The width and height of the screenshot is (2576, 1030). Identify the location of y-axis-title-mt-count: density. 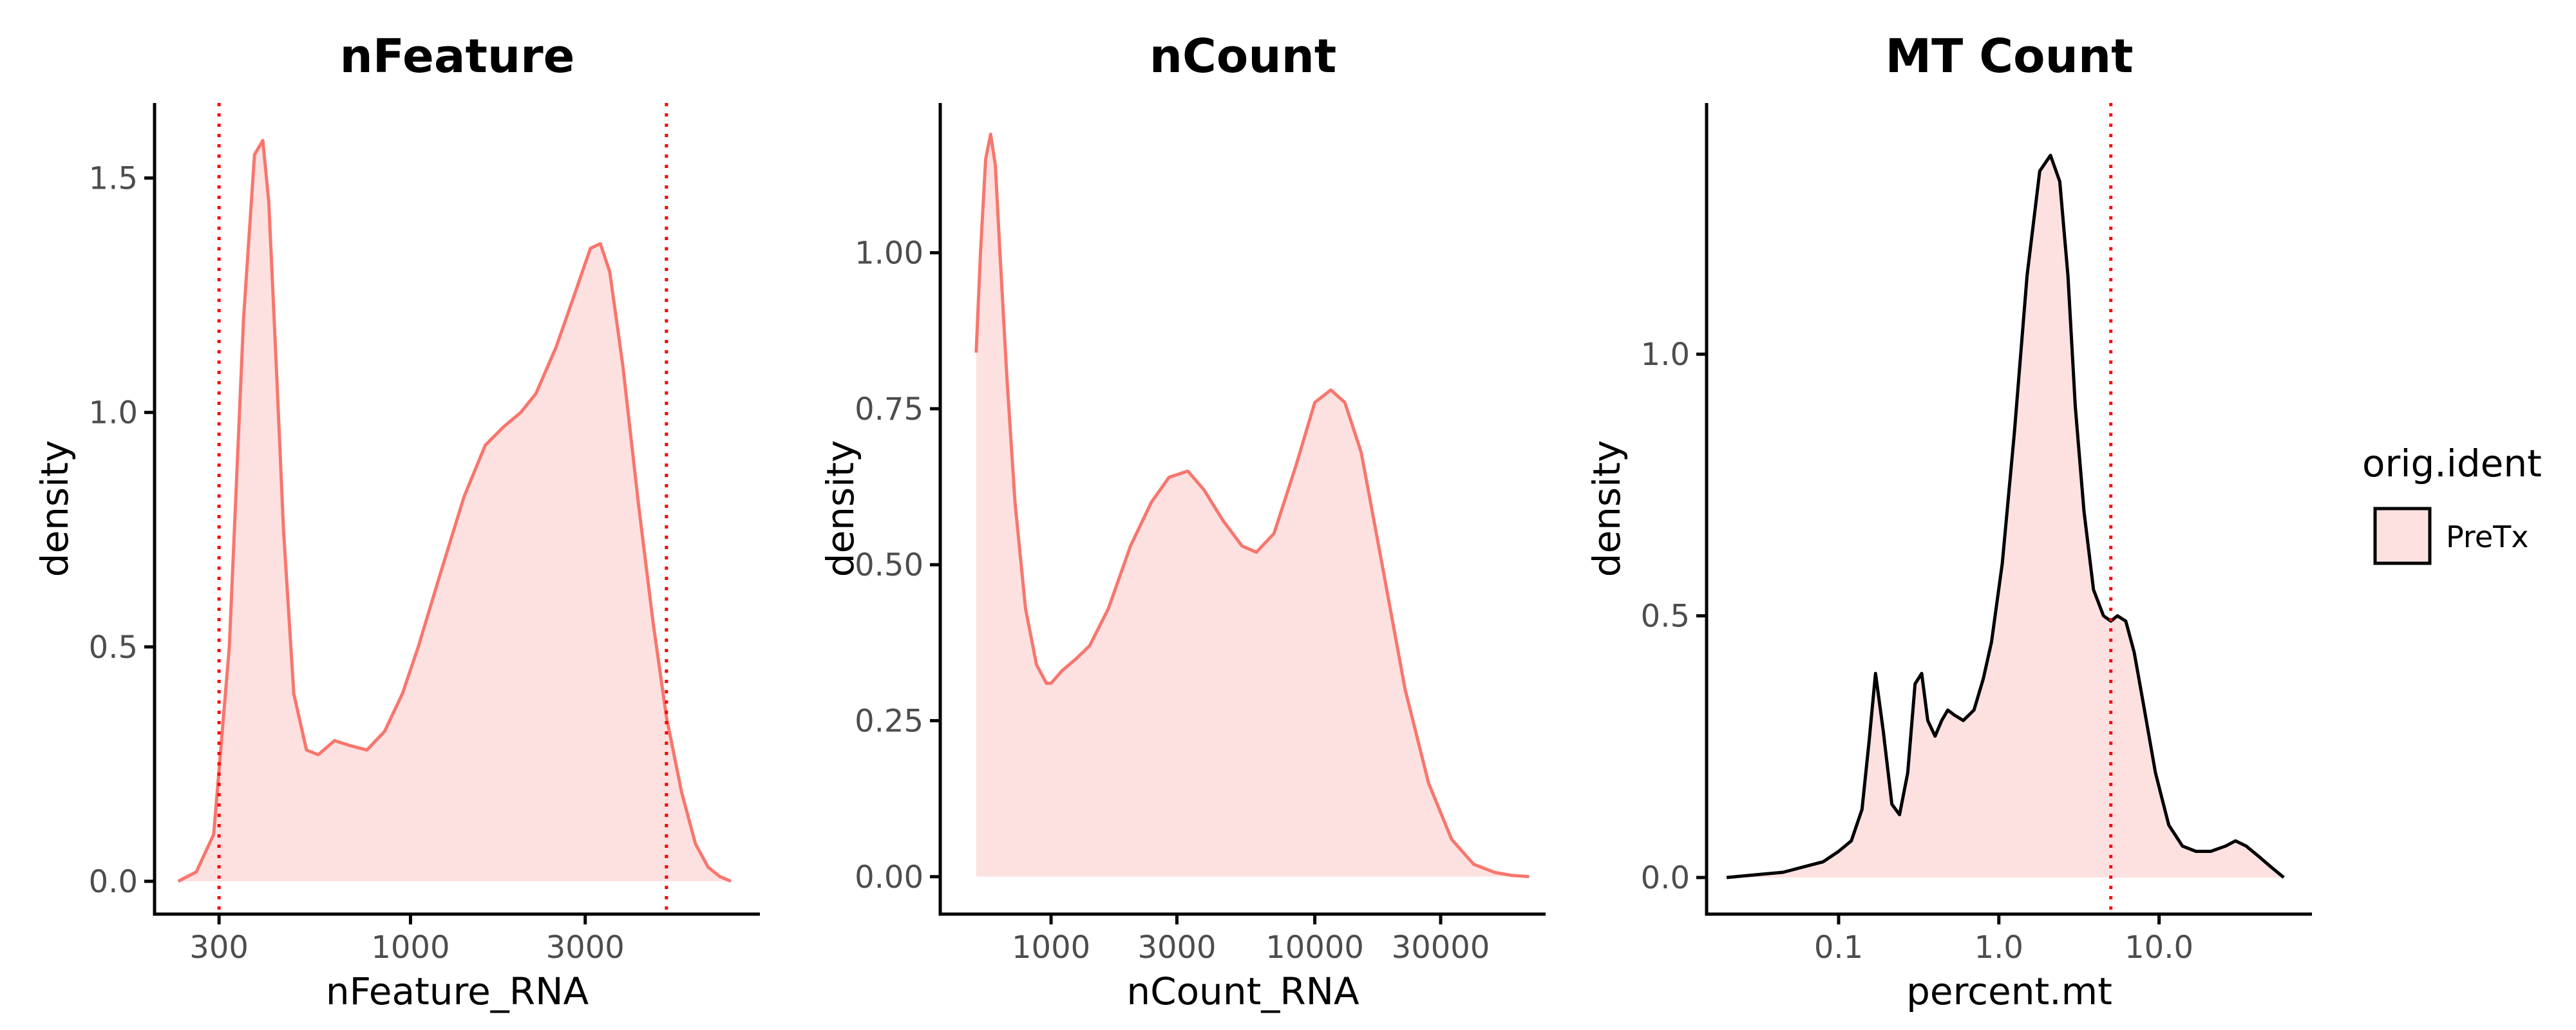
(1607, 508).